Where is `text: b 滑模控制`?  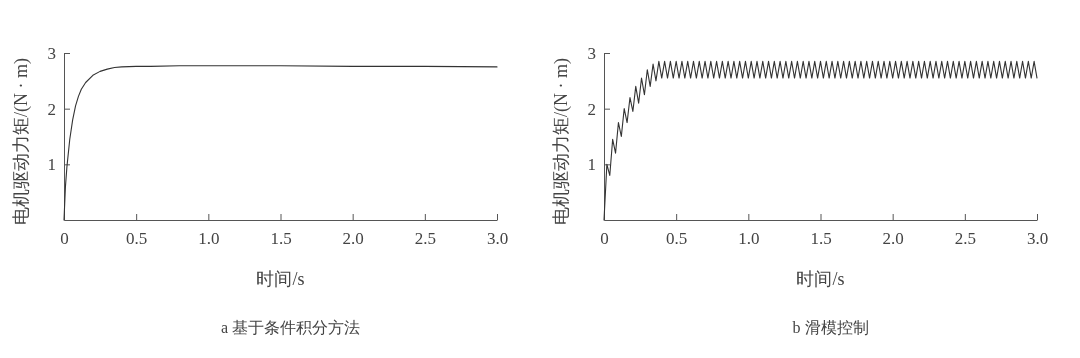
text: b 滑模控制 is located at coordinates (830, 327).